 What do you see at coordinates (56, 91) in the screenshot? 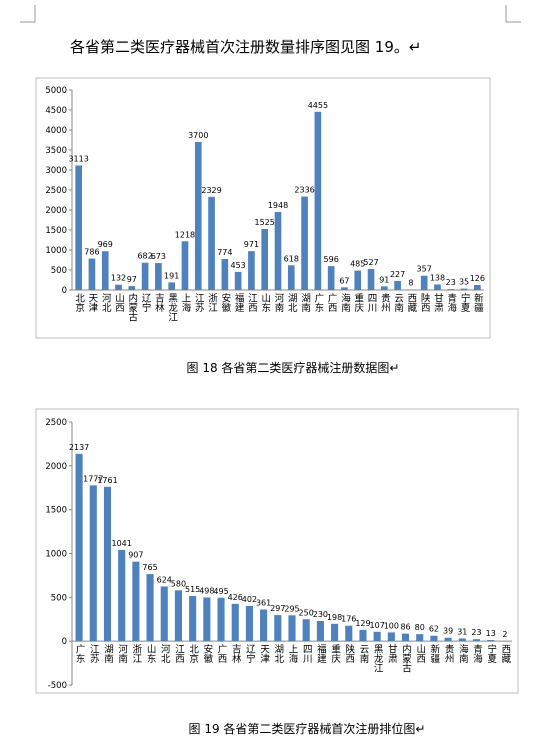
I see `y-tick-label: 5000` at bounding box center [56, 91].